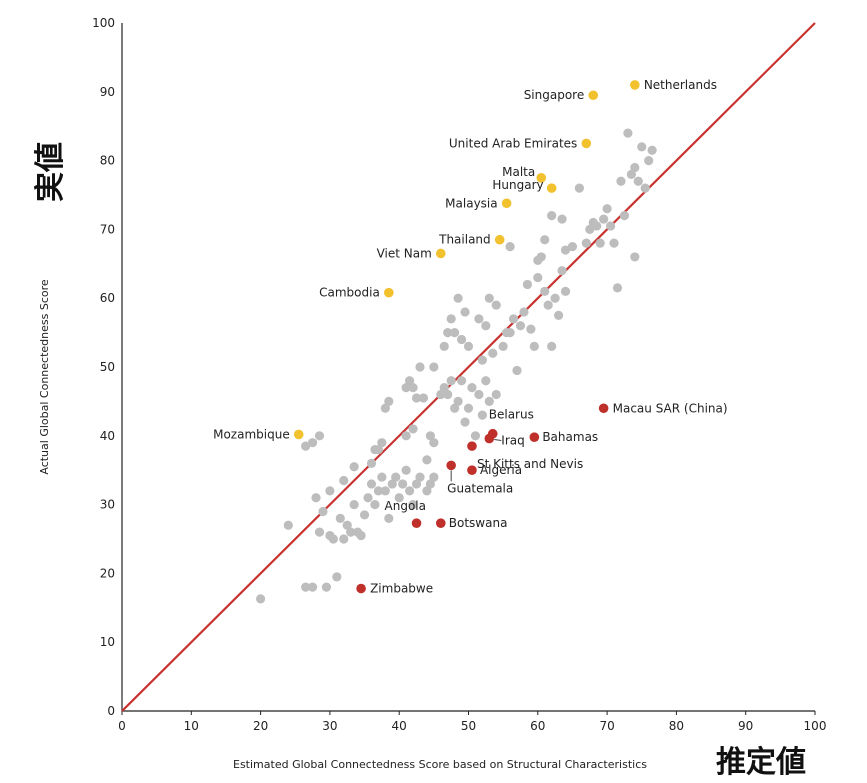  What do you see at coordinates (111, 711) in the screenshot?
I see `y-tick-label: 0` at bounding box center [111, 711].